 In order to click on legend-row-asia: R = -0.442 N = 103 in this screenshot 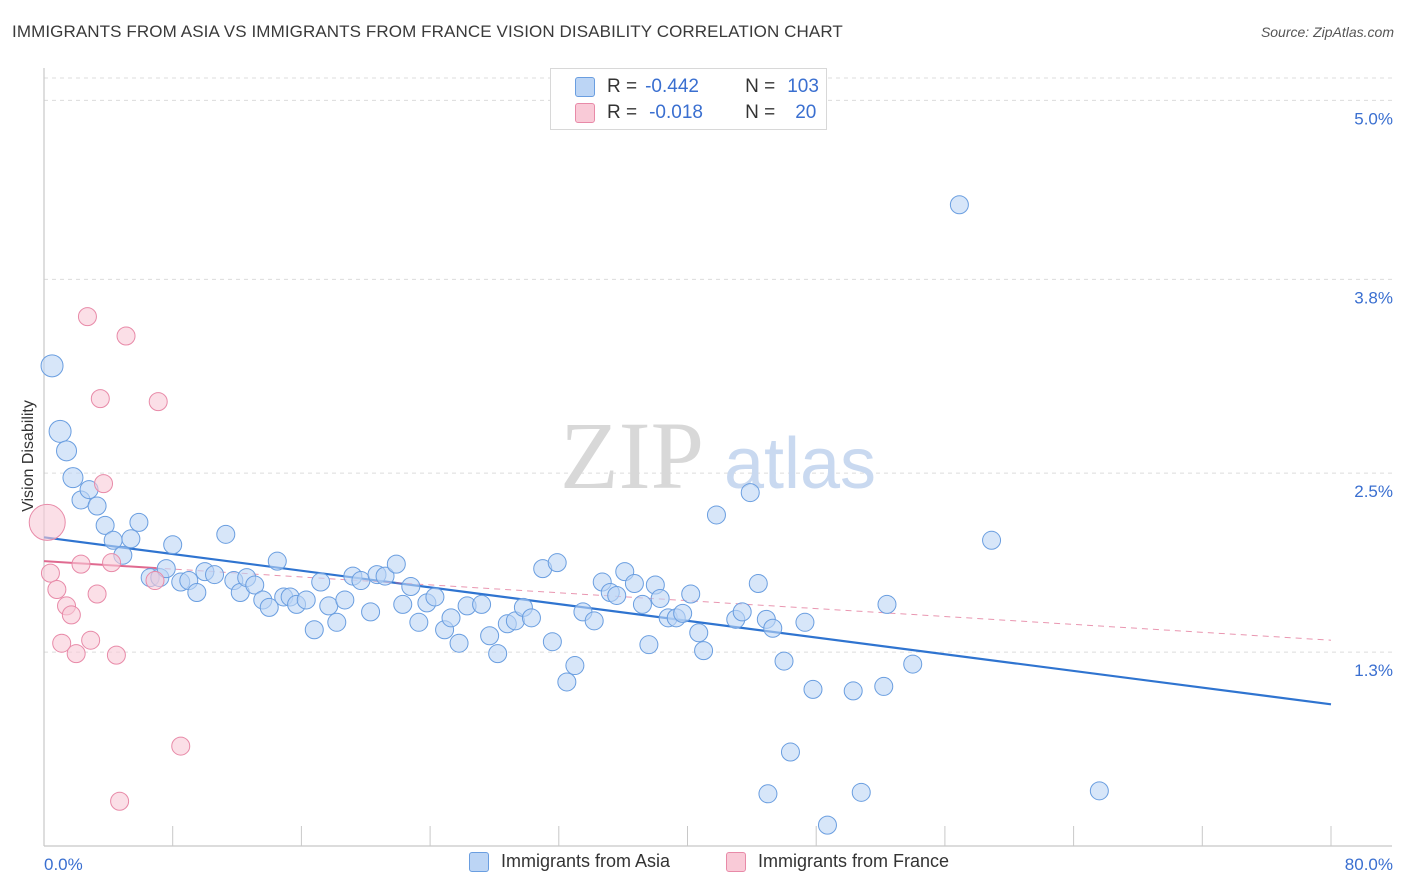, I will do `click(697, 87)`.